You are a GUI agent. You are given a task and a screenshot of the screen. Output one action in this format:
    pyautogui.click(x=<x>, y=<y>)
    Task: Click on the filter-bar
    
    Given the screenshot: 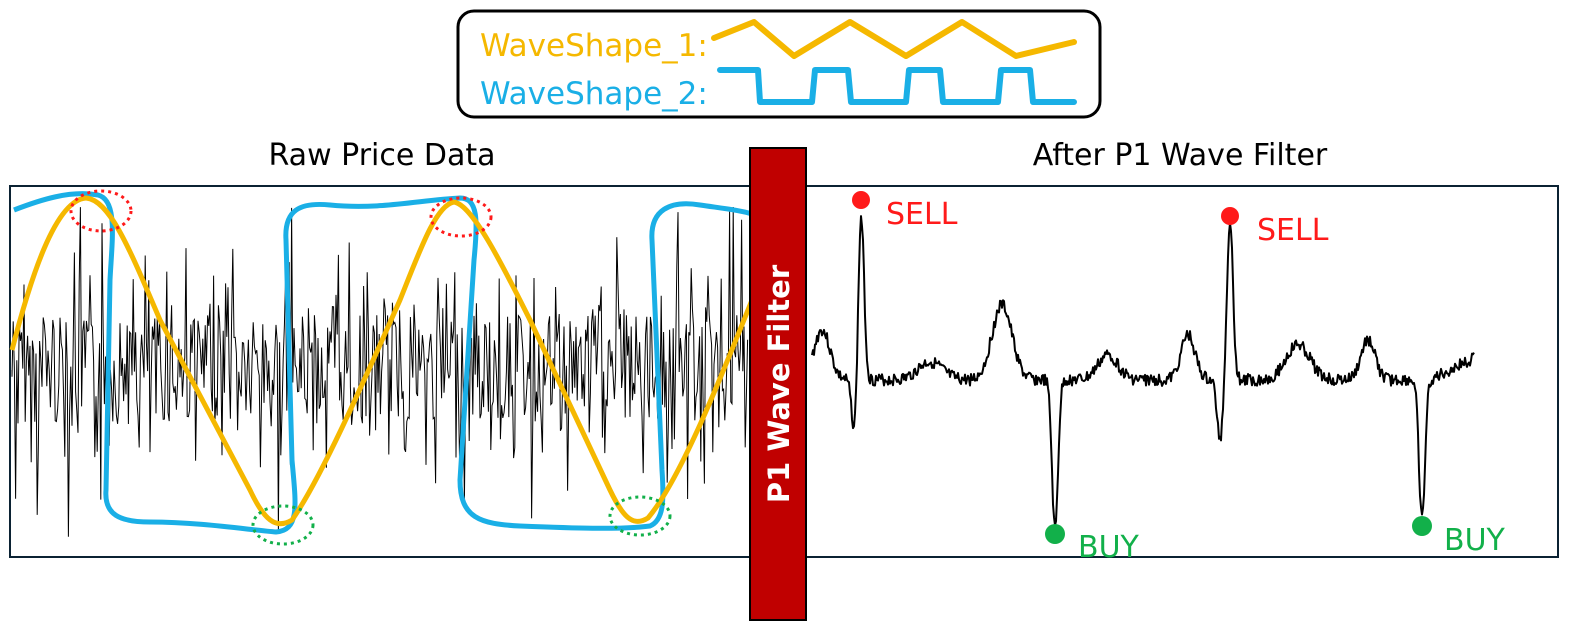 What is the action you would take?
    pyautogui.click(x=778, y=384)
    